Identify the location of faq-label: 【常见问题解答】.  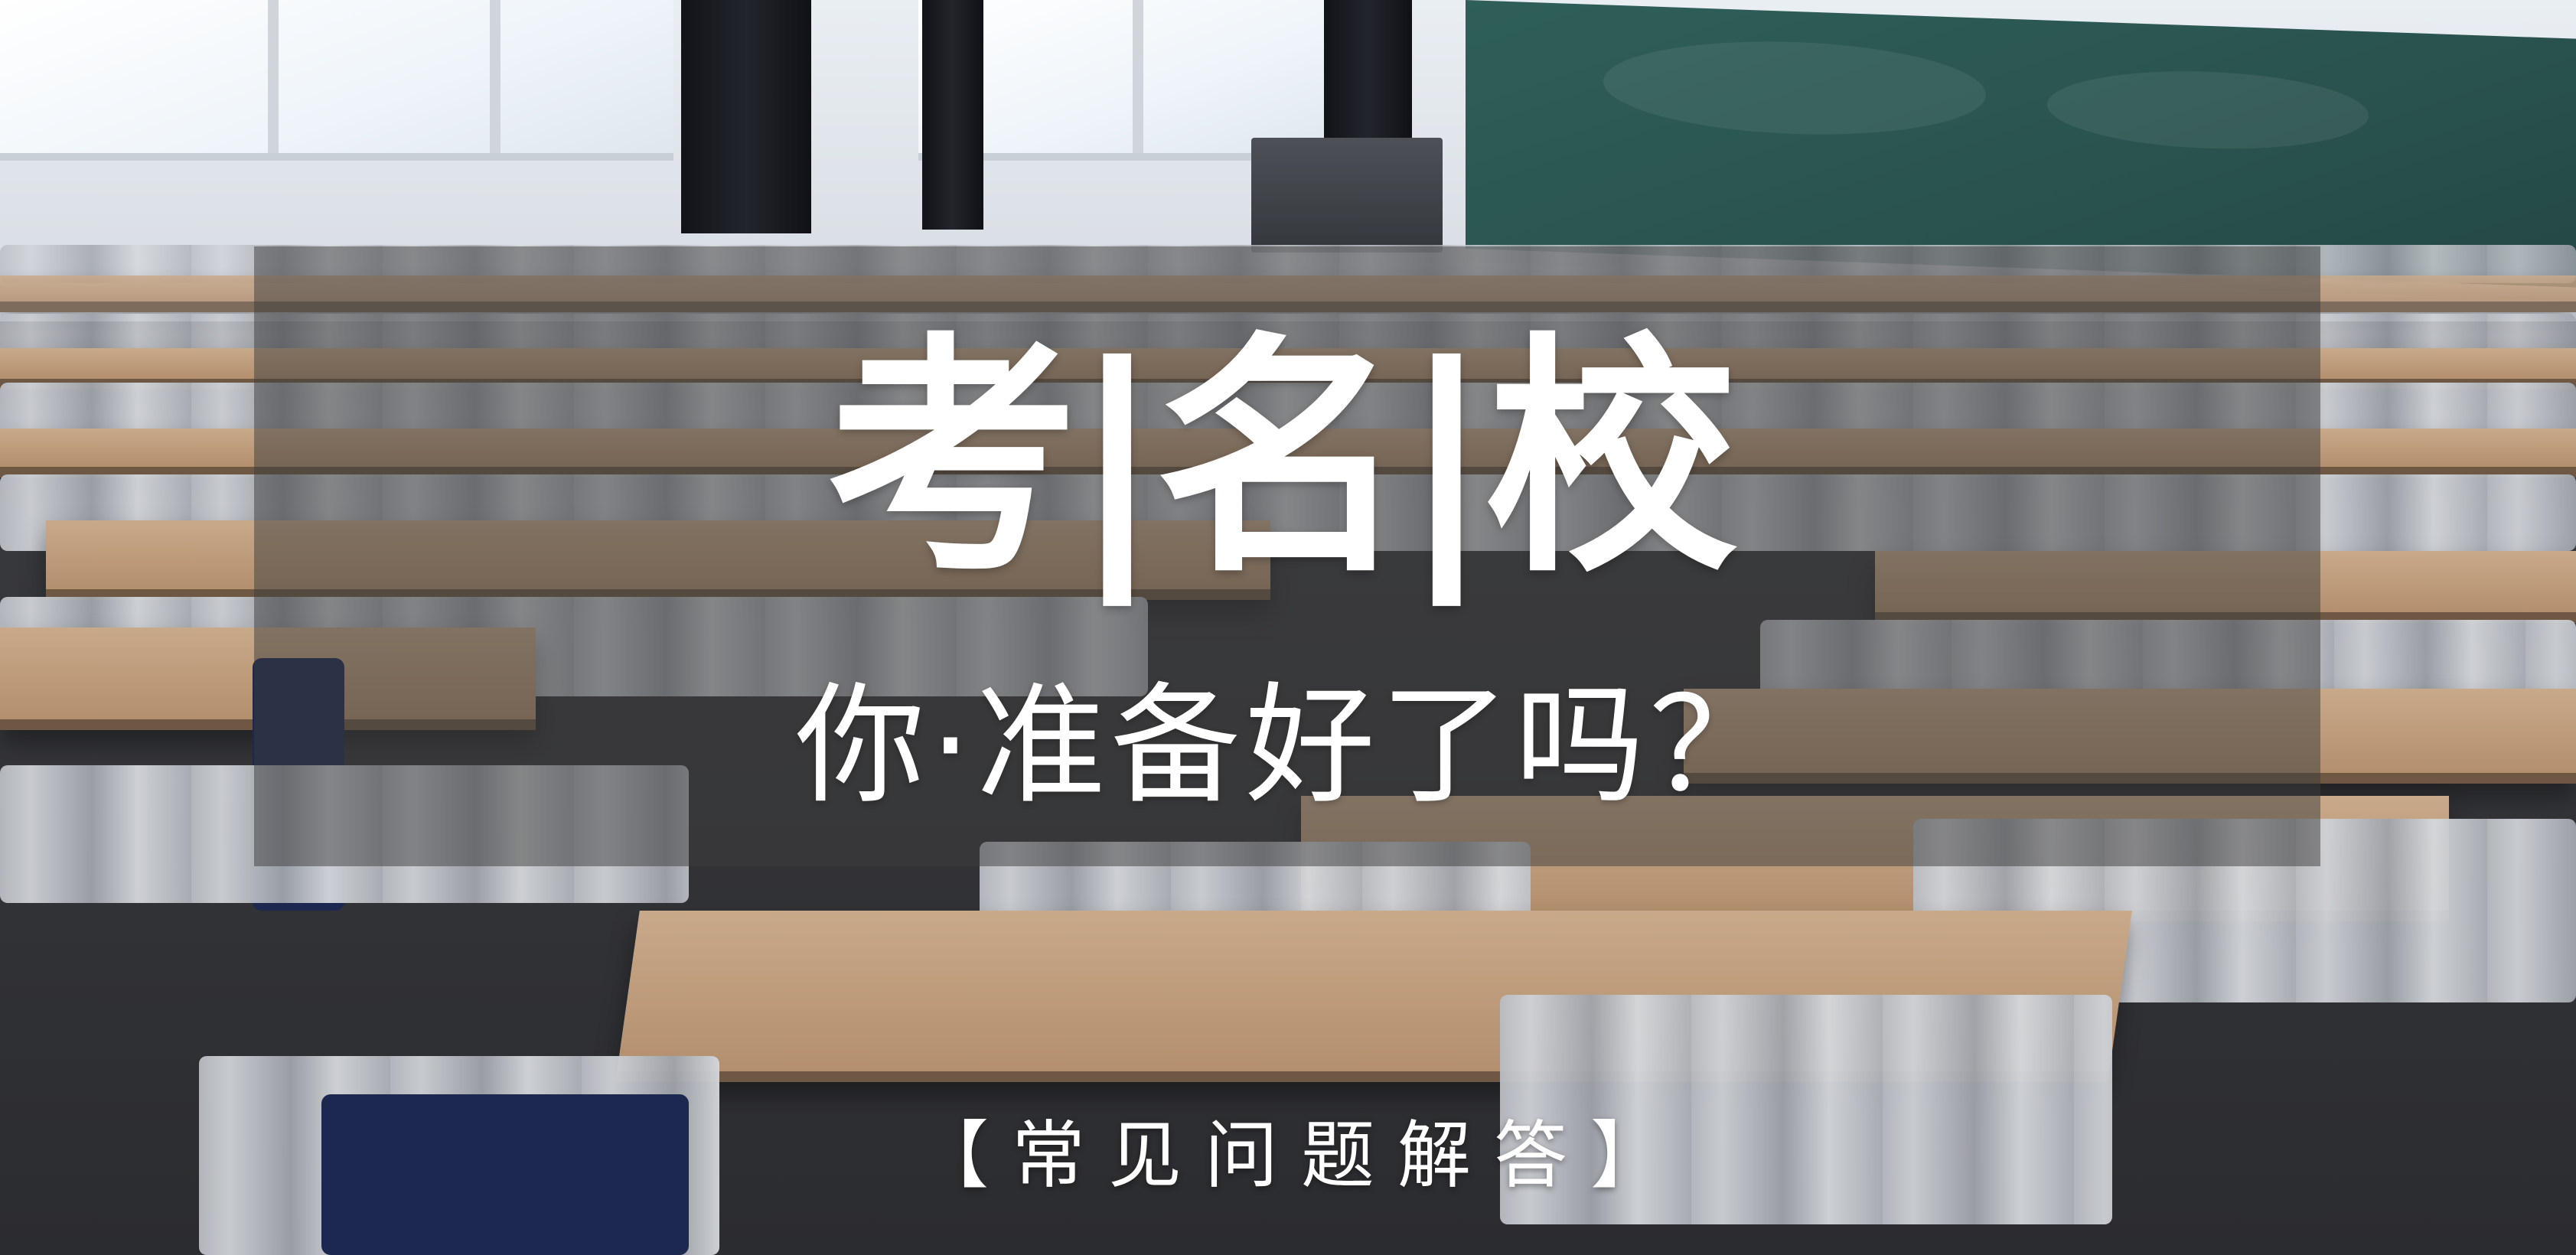
(1301, 1155).